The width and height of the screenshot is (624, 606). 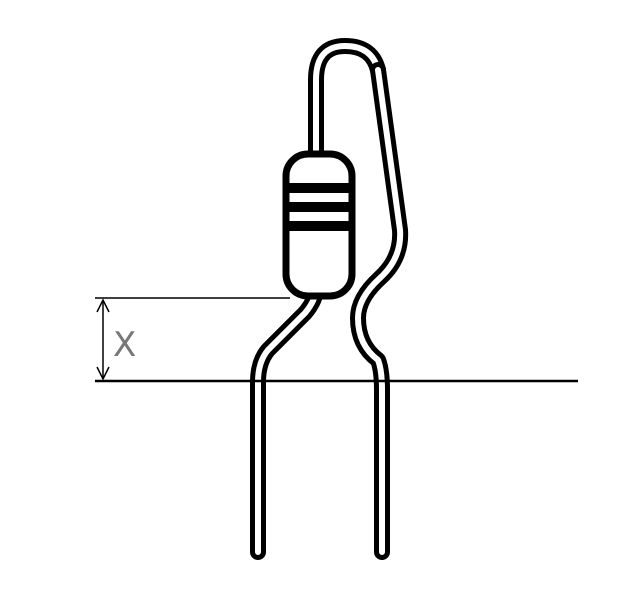 I want to click on component-body, so click(x=319, y=225).